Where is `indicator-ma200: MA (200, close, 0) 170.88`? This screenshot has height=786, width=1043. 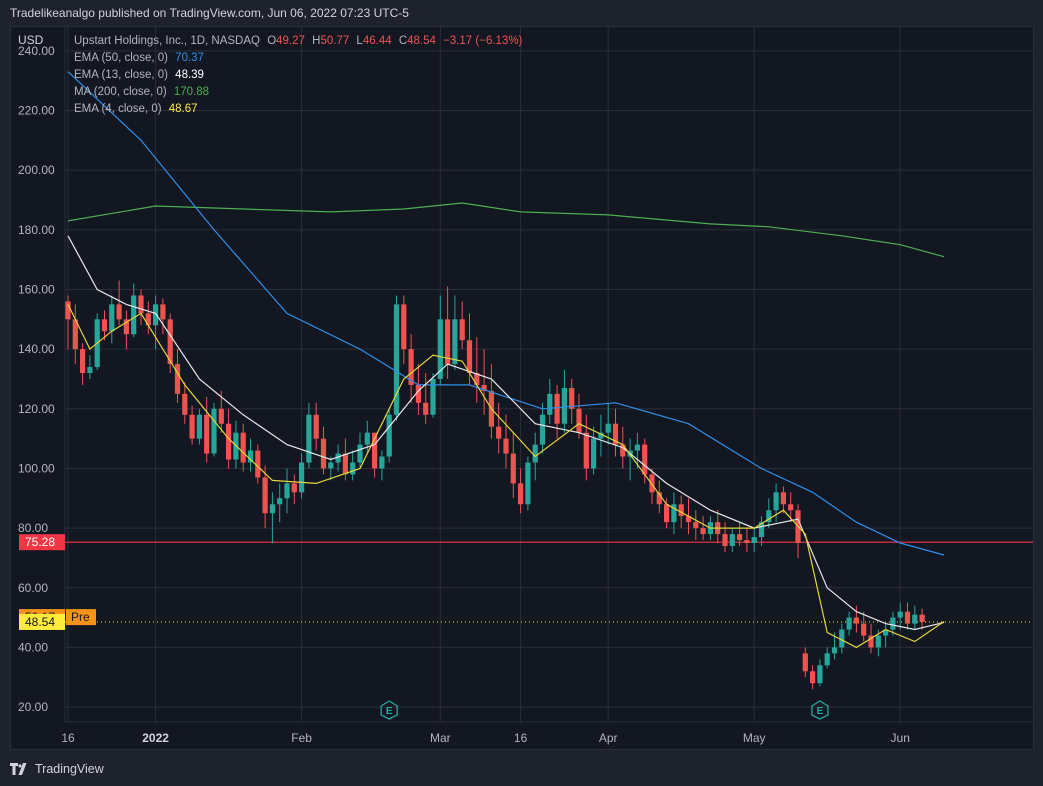
indicator-ma200: MA (200, close, 0) 170.88 is located at coordinates (298, 92).